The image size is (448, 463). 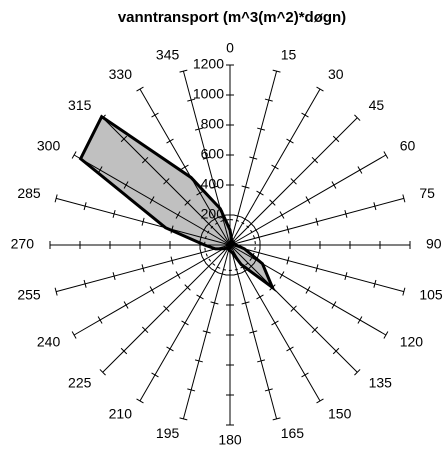 What do you see at coordinates (80, 382) in the screenshot?
I see `category-label: 225` at bounding box center [80, 382].